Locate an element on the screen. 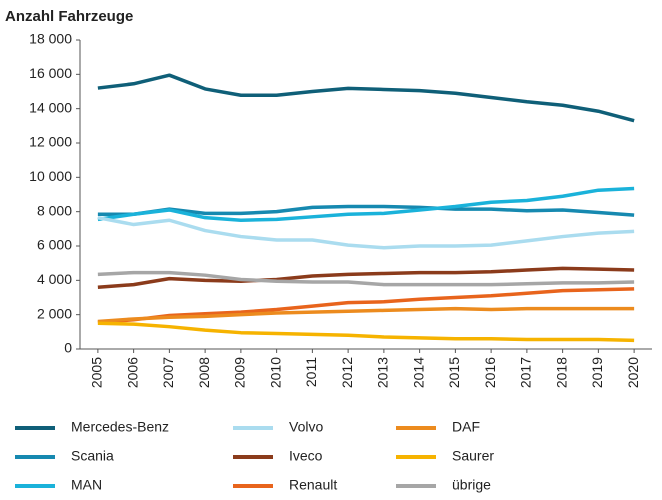 This screenshot has height=500, width=662. y-tick-label: 10 000 is located at coordinates (50, 176).